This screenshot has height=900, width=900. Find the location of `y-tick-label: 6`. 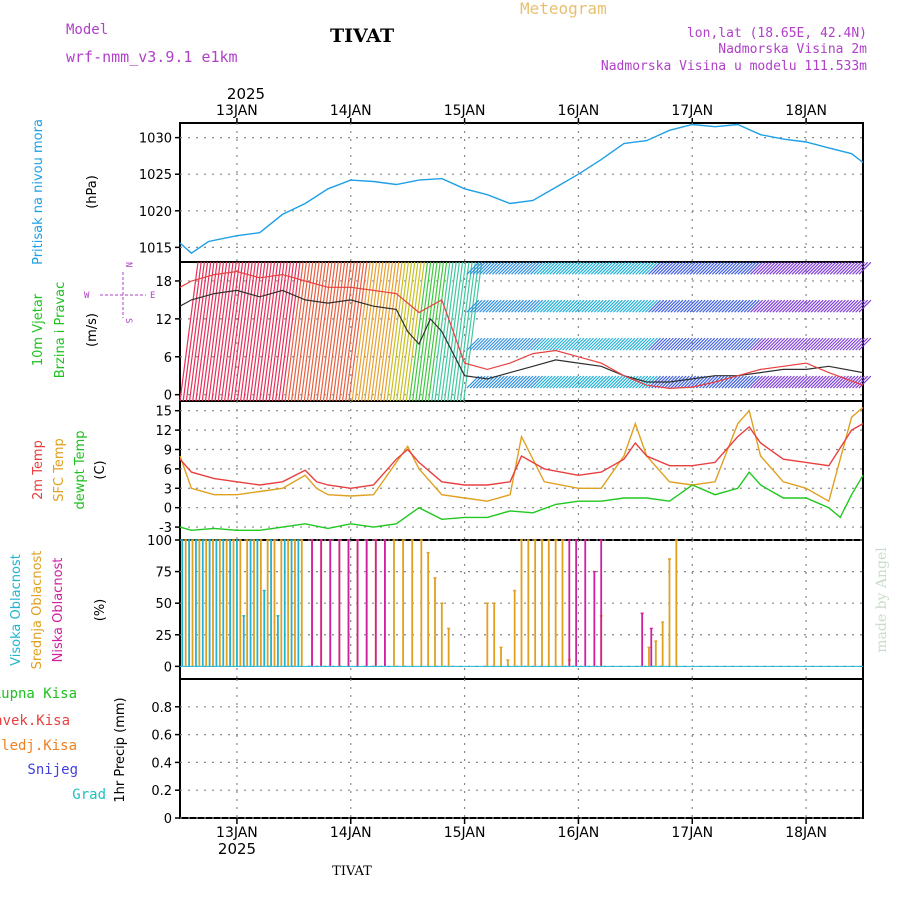

y-tick-label: 6 is located at coordinates (168, 358).